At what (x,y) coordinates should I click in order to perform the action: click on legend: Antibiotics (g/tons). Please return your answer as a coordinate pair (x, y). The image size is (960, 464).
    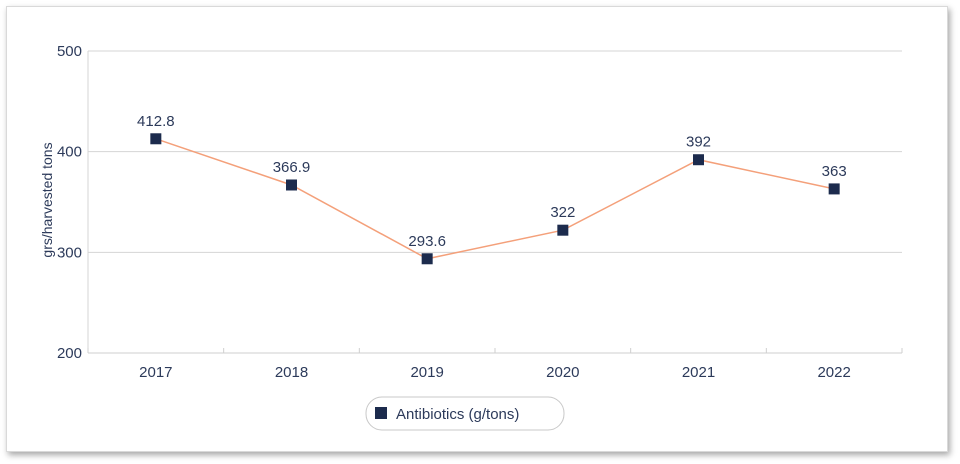
    Looking at the image, I should click on (465, 413).